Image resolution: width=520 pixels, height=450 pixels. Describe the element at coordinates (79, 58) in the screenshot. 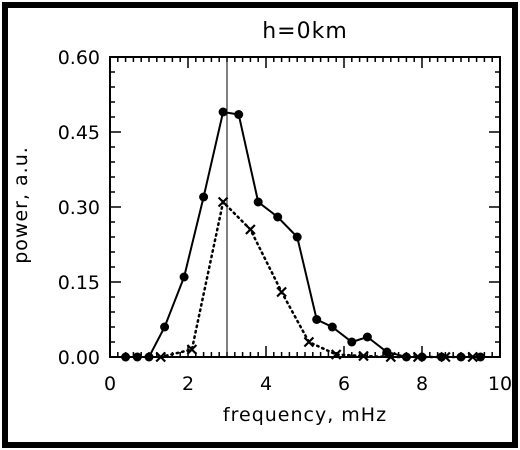

I see `y-tick-label: 0.60` at that location.